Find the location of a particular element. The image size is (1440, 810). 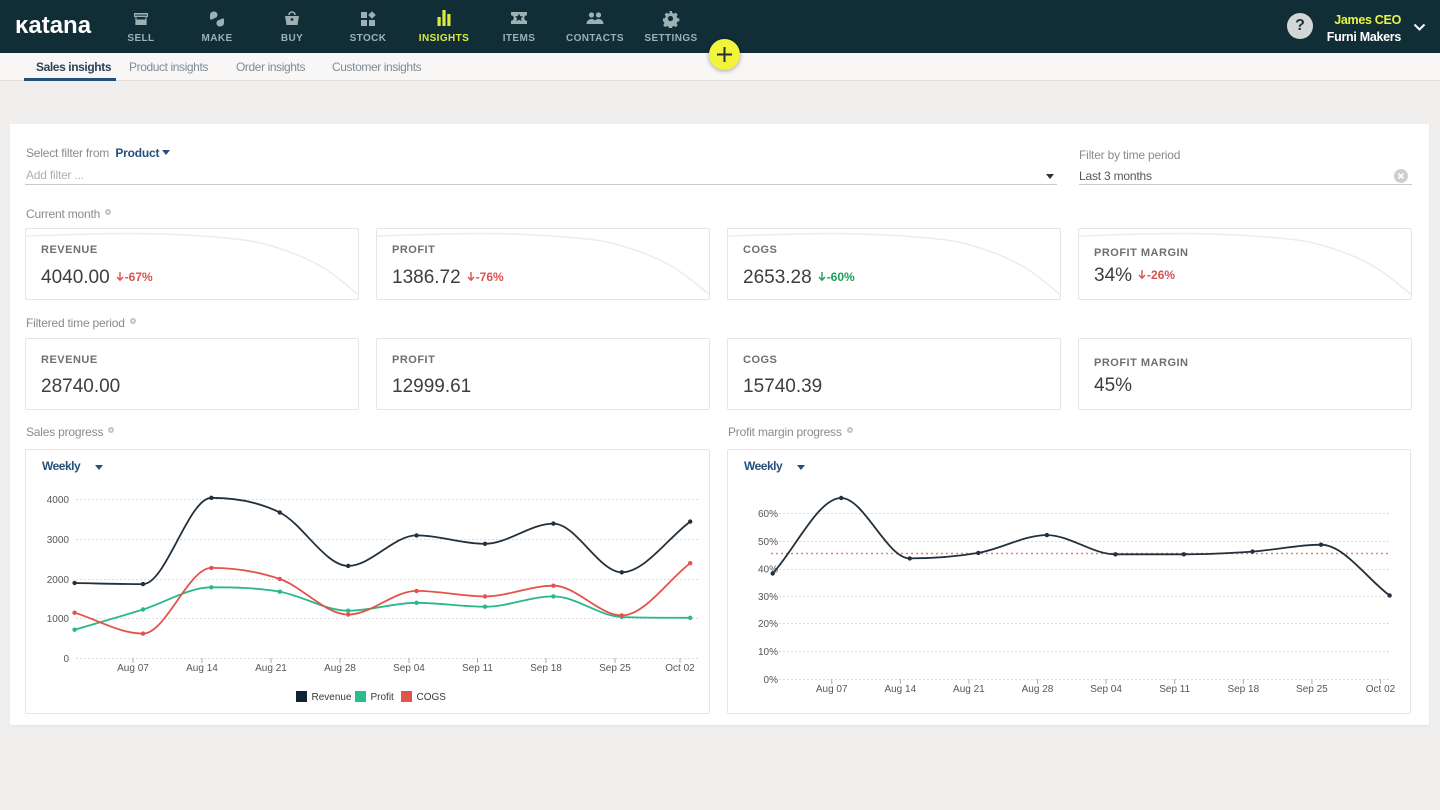

svg-text: 3000 is located at coordinates (58, 540).